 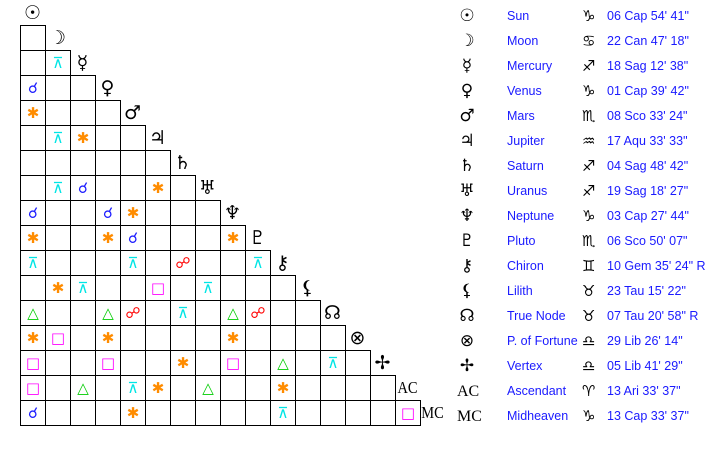 What do you see at coordinates (233, 263) in the screenshot?
I see `aspect-cell-chiron-neptune` at bounding box center [233, 263].